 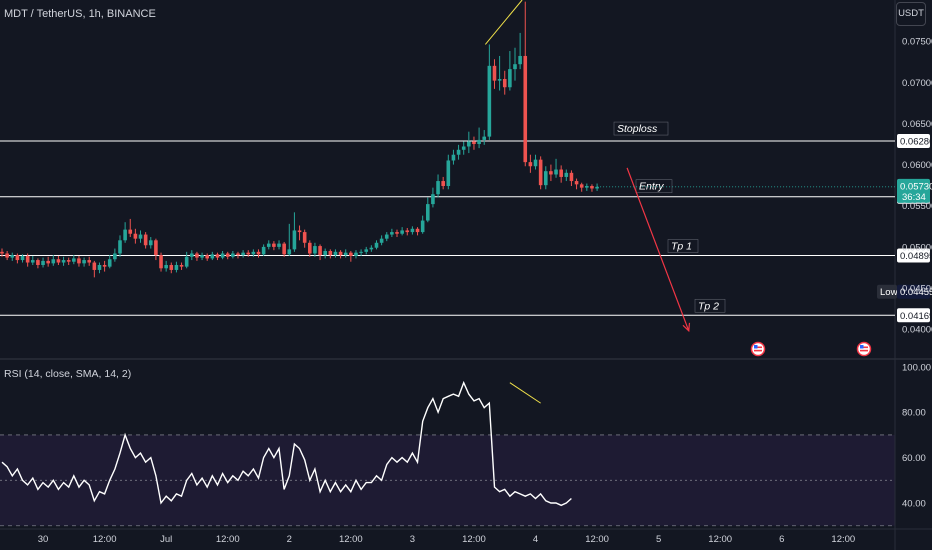 I want to click on currency-button: USDT, so click(x=911, y=14).